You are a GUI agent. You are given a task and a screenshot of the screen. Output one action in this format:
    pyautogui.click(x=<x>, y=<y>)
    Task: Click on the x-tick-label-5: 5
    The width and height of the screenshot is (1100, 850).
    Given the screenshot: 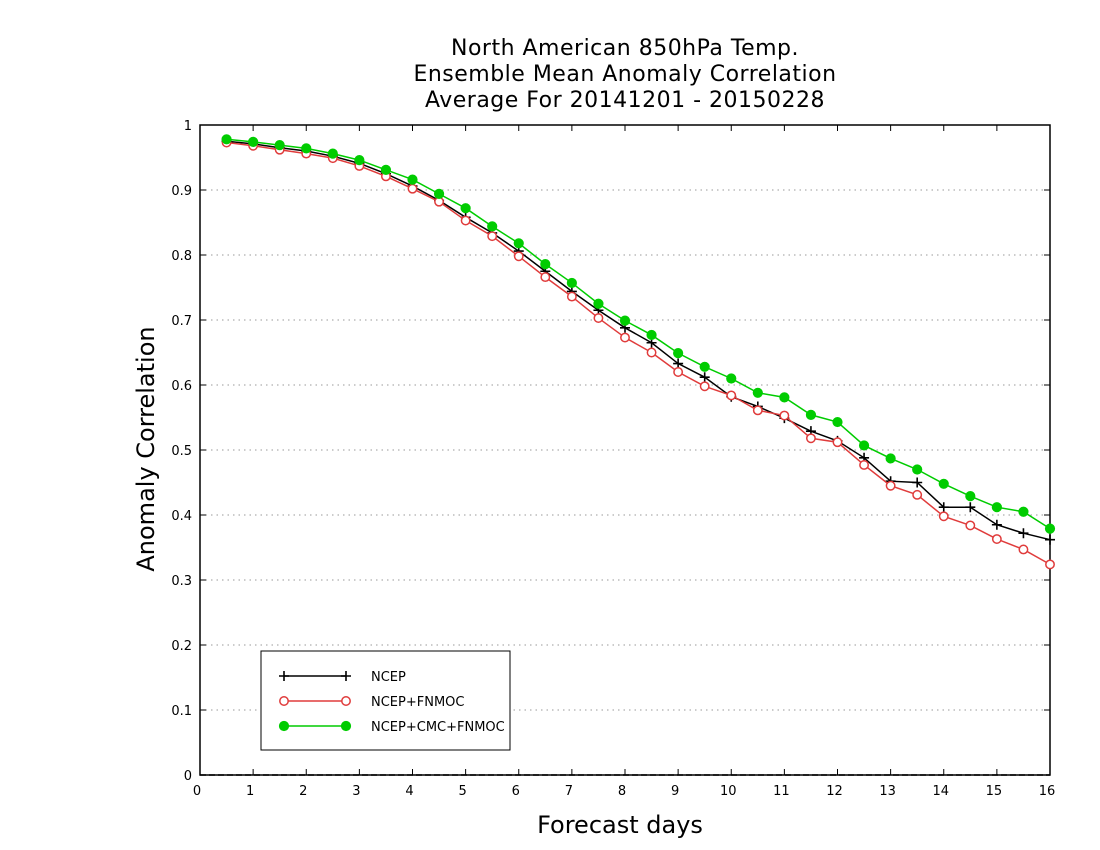 What is the action you would take?
    pyautogui.click(x=462, y=791)
    